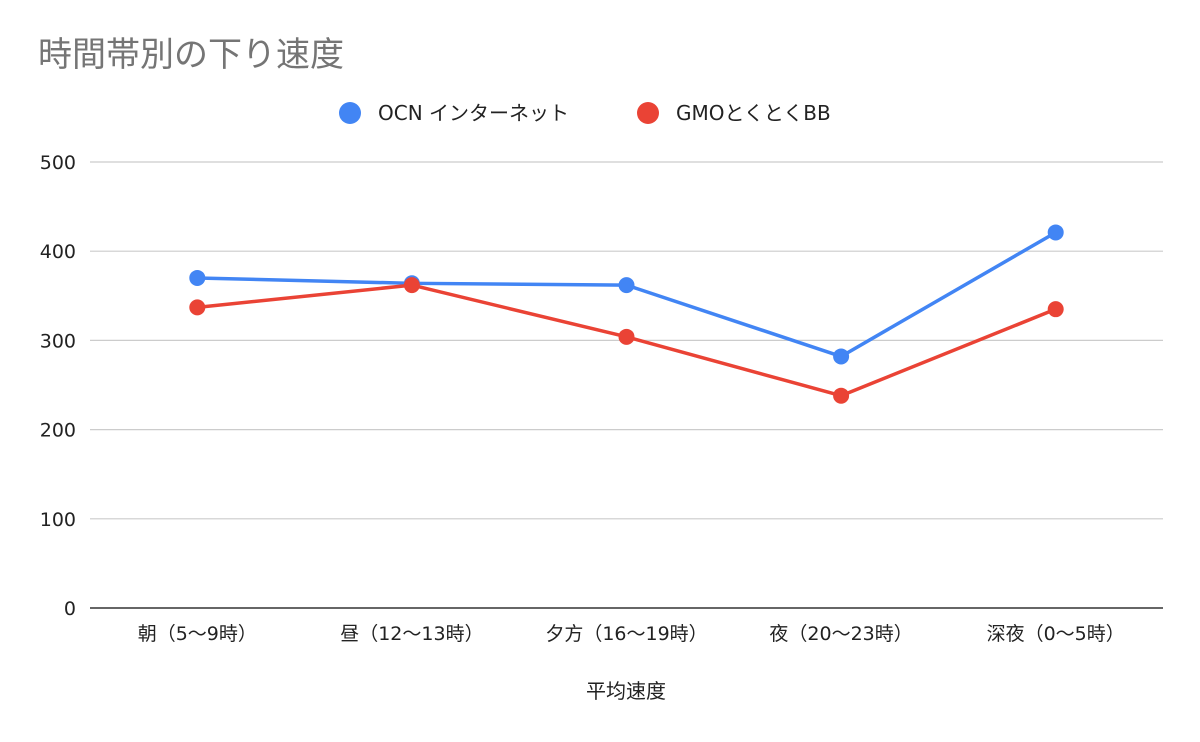  What do you see at coordinates (191, 55) in the screenshot?
I see `chart-title: 時間帯別の下り速度` at bounding box center [191, 55].